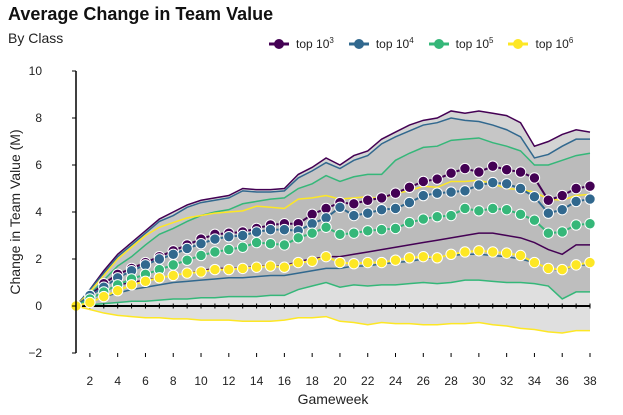  Describe the element at coordinates (257, 381) in the screenshot. I see `x-tick-label: 14` at that location.